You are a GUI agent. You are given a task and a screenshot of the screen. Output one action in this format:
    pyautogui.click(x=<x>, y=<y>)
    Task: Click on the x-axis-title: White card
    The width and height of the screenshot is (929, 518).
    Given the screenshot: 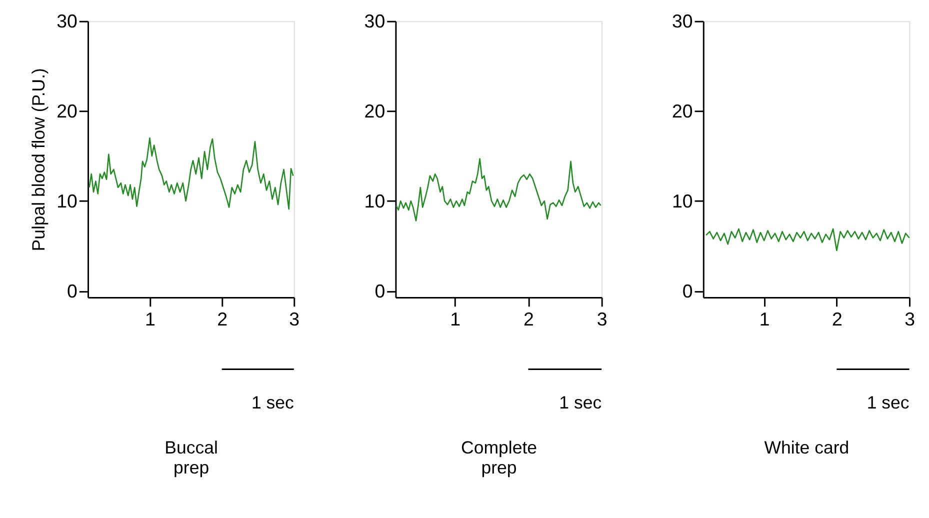 What is the action you would take?
    pyautogui.click(x=807, y=448)
    